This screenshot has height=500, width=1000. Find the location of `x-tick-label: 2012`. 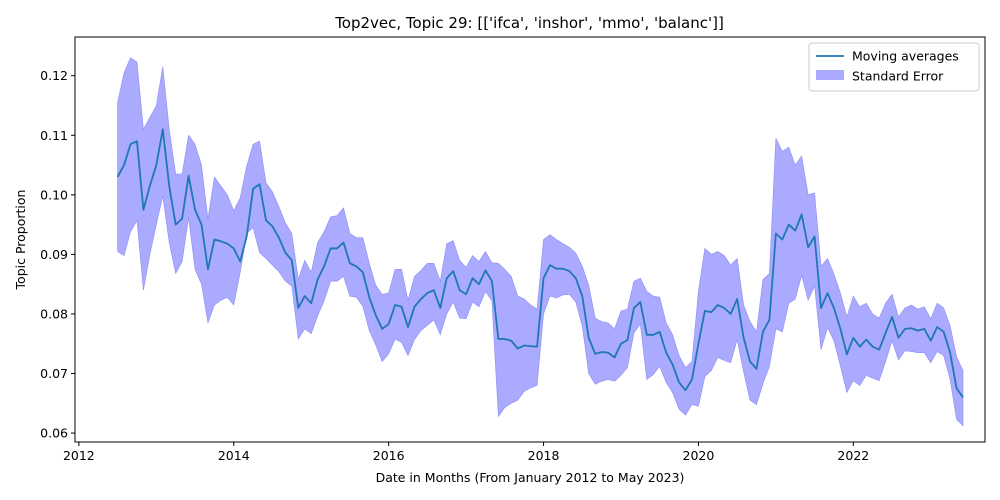

x-tick-label: 2012 is located at coordinates (79, 455).